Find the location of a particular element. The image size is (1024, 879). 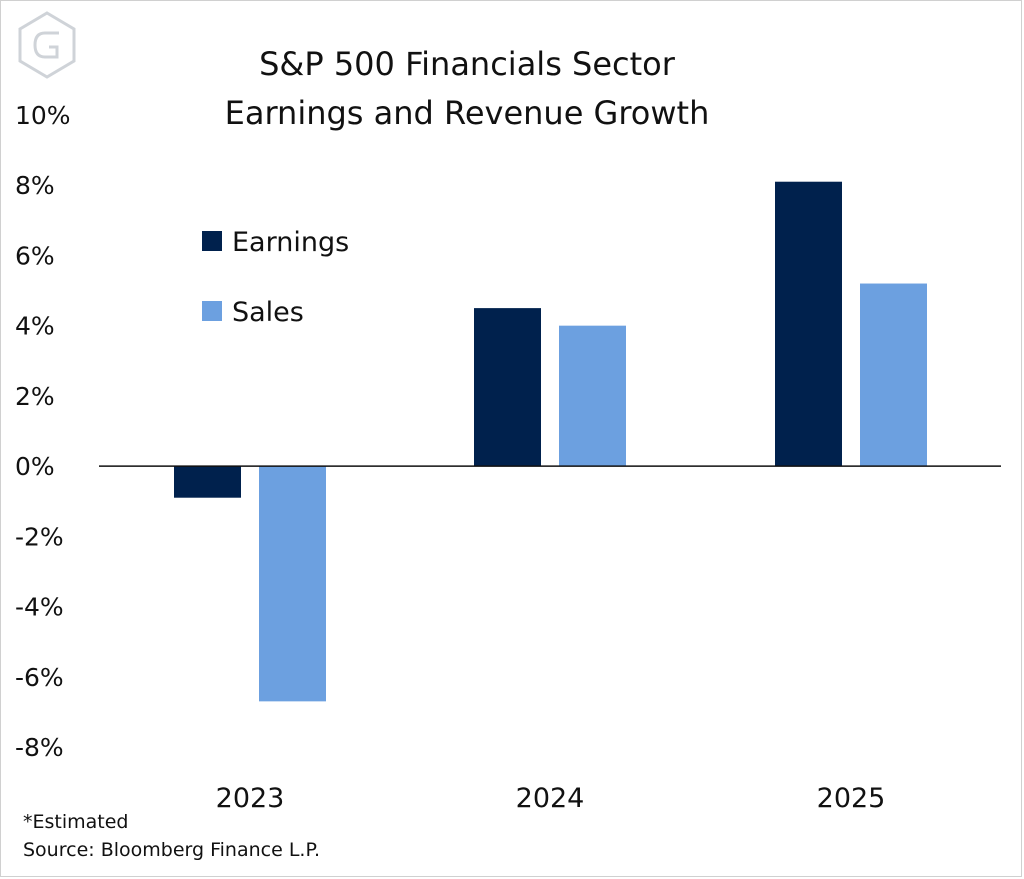

y-tick-label: 0% is located at coordinates (35, 466).